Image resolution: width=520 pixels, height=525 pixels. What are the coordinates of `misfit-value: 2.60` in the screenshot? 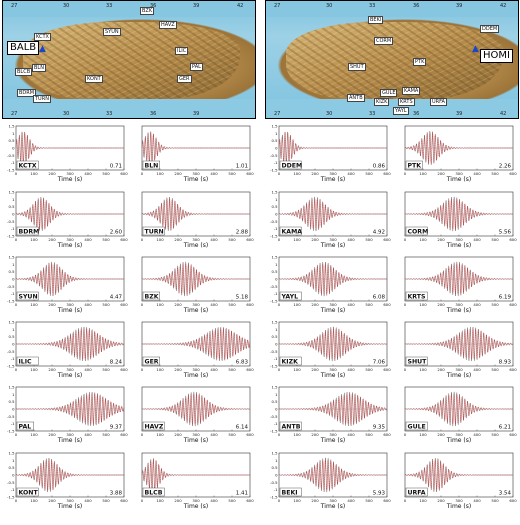 It's located at (116, 233).